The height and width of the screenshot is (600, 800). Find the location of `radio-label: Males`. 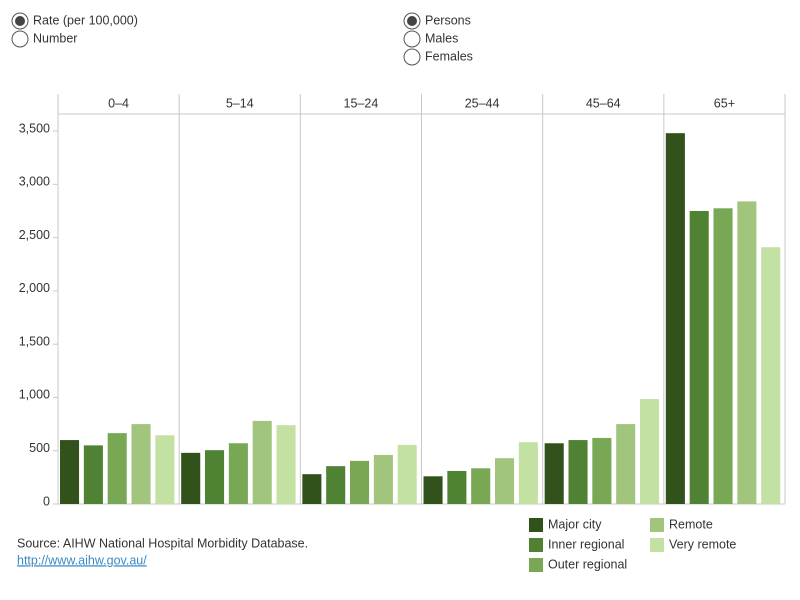

radio-label: Males is located at coordinates (441, 38).